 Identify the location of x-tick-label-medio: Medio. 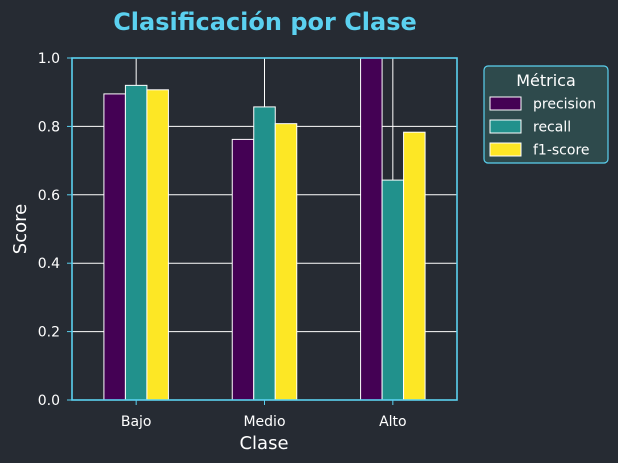
(264, 422).